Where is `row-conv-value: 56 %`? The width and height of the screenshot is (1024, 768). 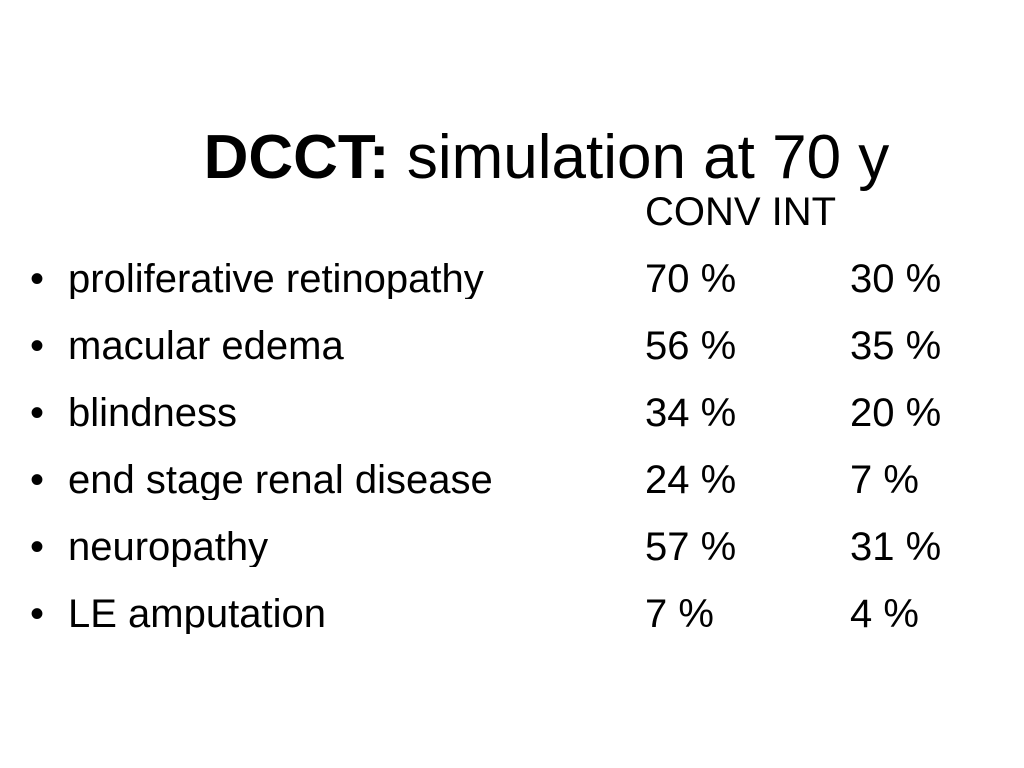 row-conv-value: 56 % is located at coordinates (691, 345).